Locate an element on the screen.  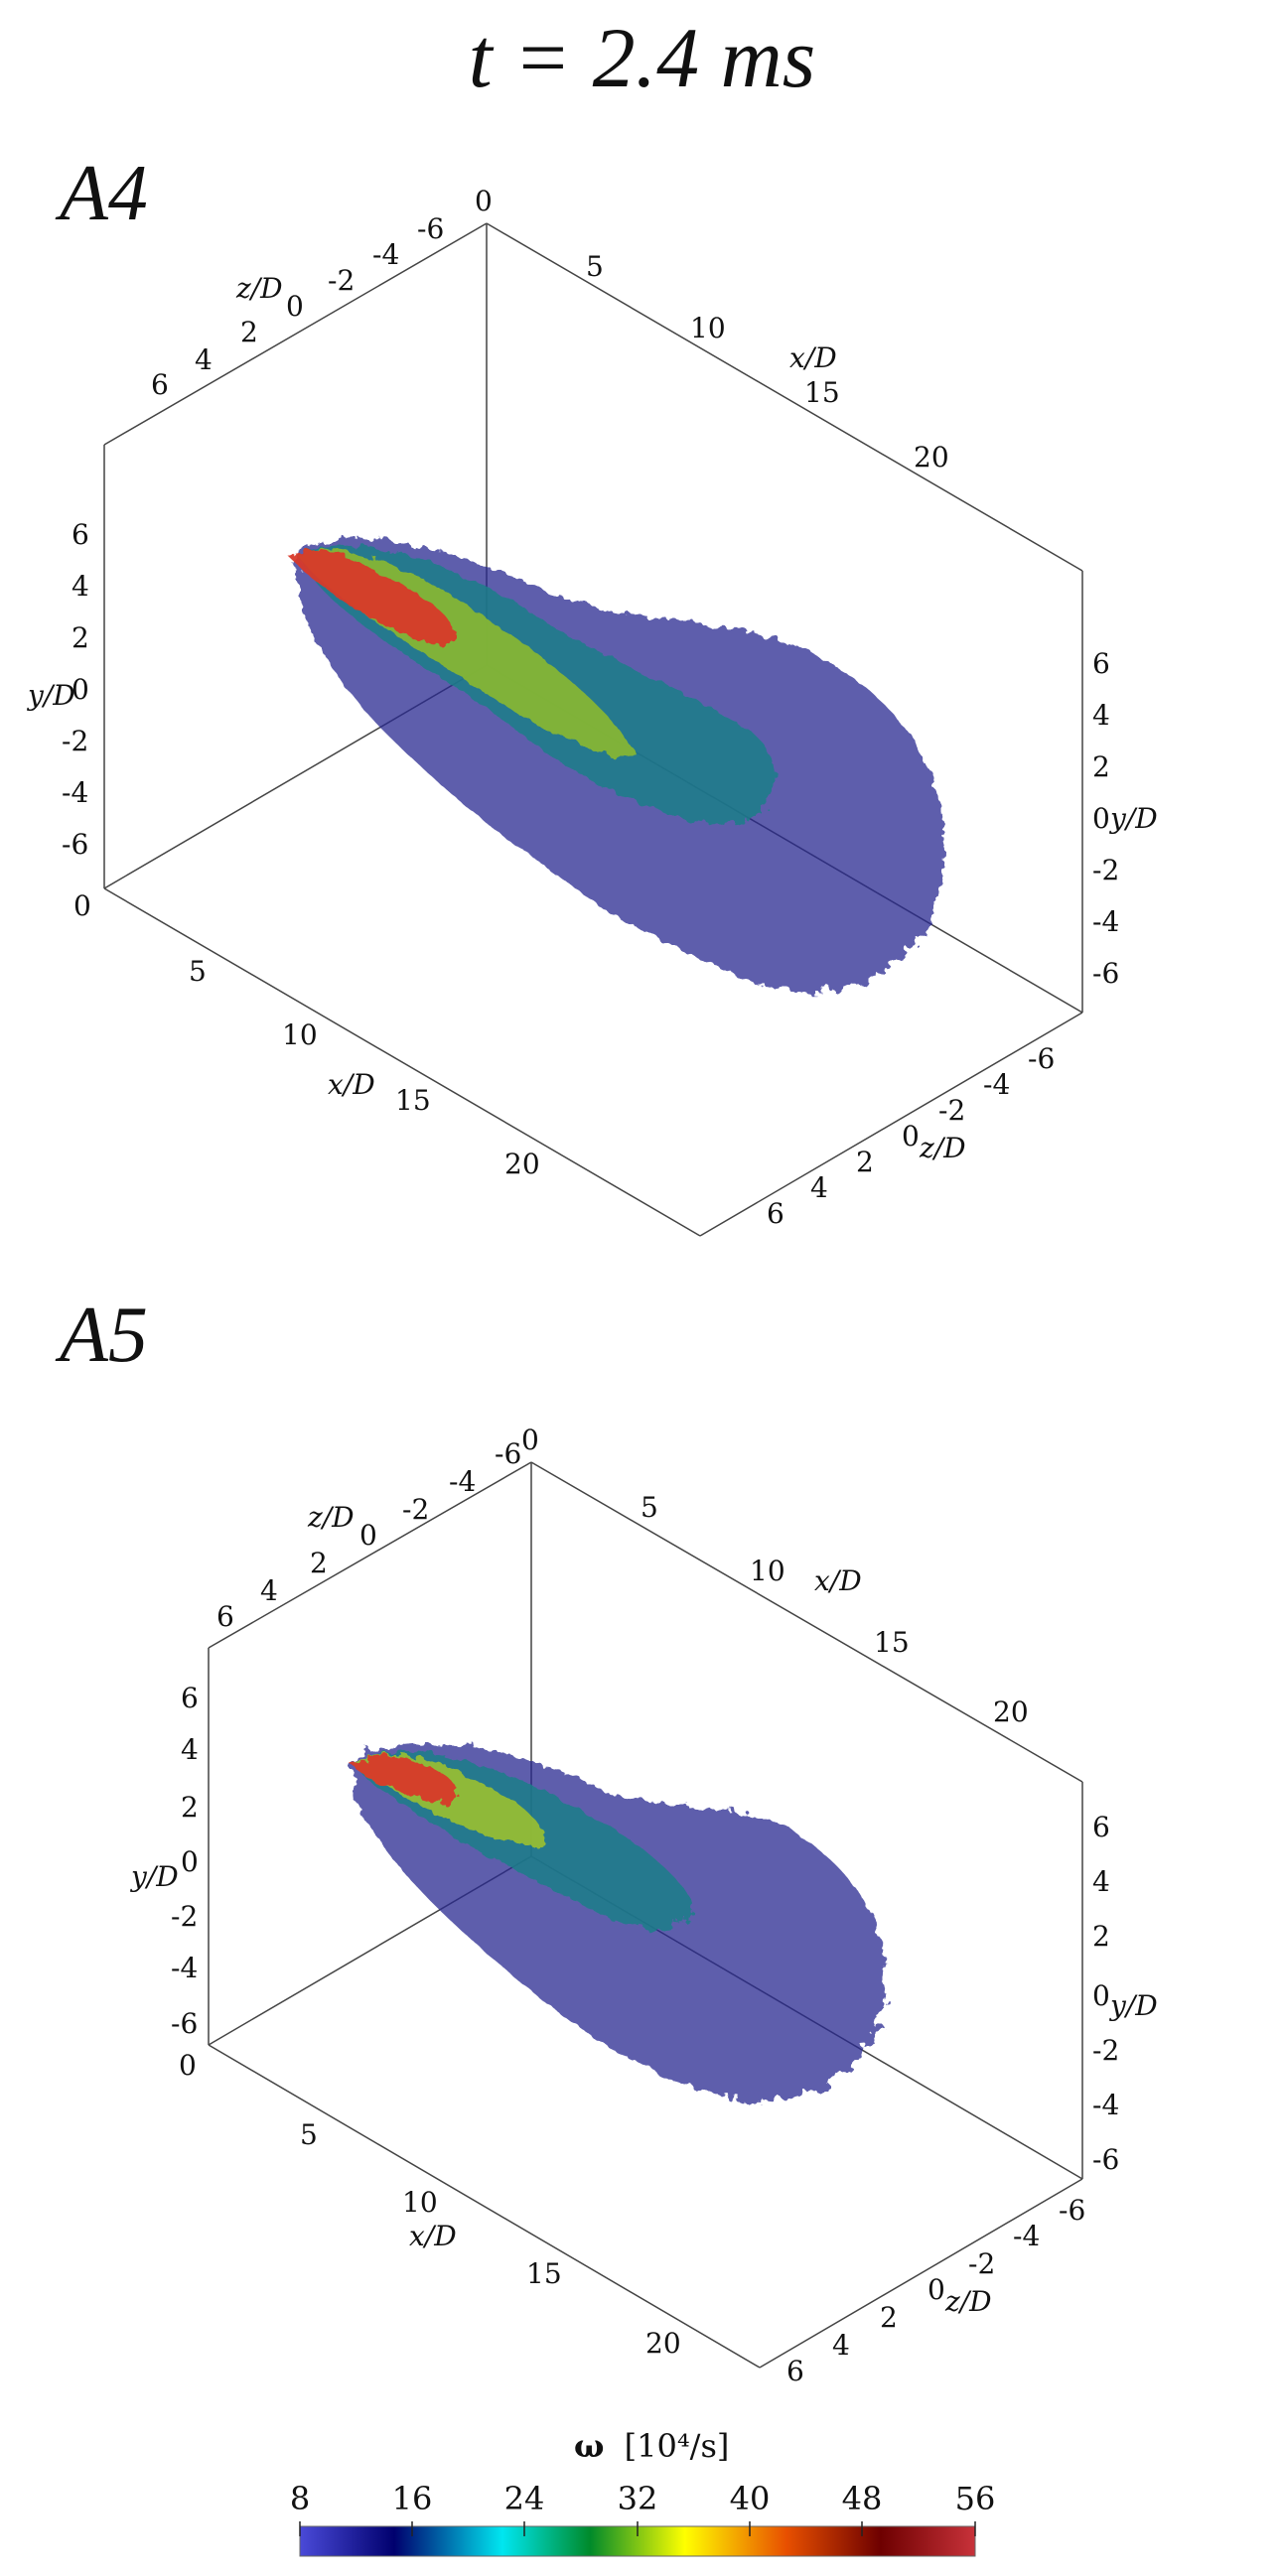
colorbar-tick-48: 48 is located at coordinates (862, 2498).